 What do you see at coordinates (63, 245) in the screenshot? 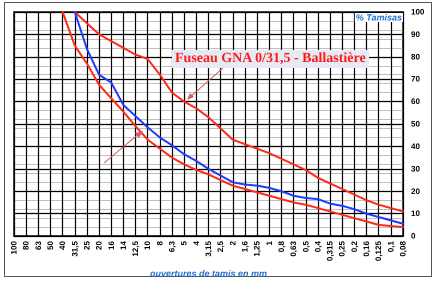
I see `x-tick-label: 40` at bounding box center [63, 245].